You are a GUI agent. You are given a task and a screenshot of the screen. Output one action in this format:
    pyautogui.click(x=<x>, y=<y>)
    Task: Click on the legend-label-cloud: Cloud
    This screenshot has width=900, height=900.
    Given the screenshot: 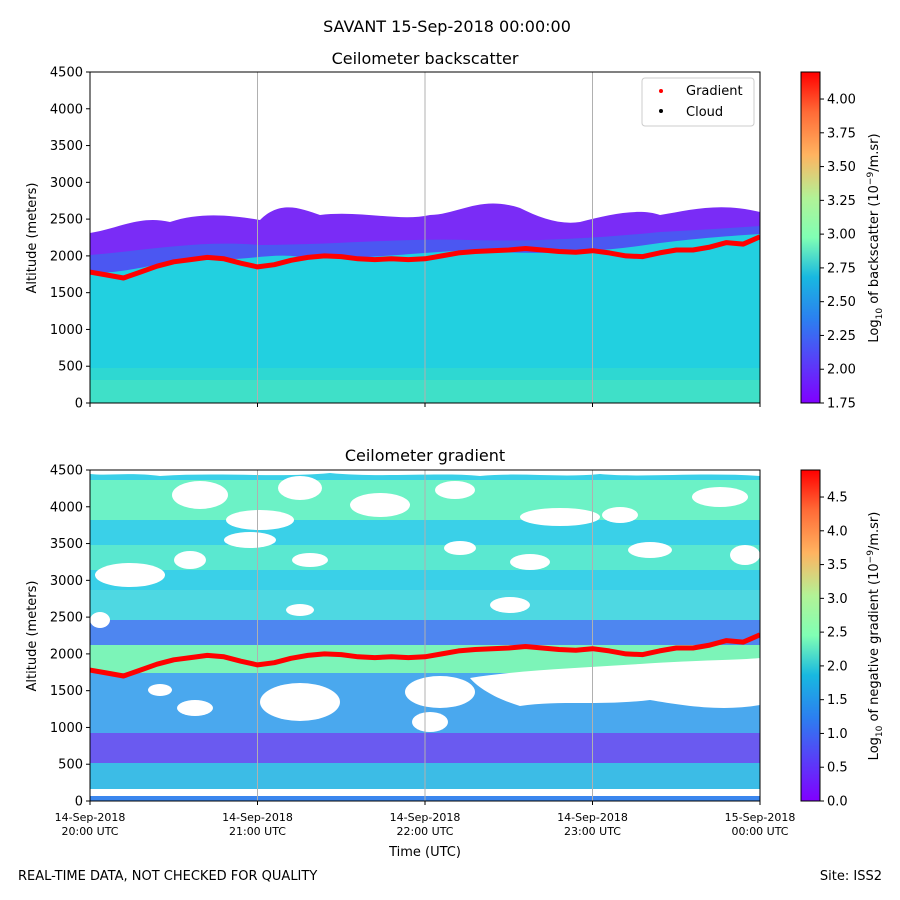 What is the action you would take?
    pyautogui.click(x=704, y=112)
    